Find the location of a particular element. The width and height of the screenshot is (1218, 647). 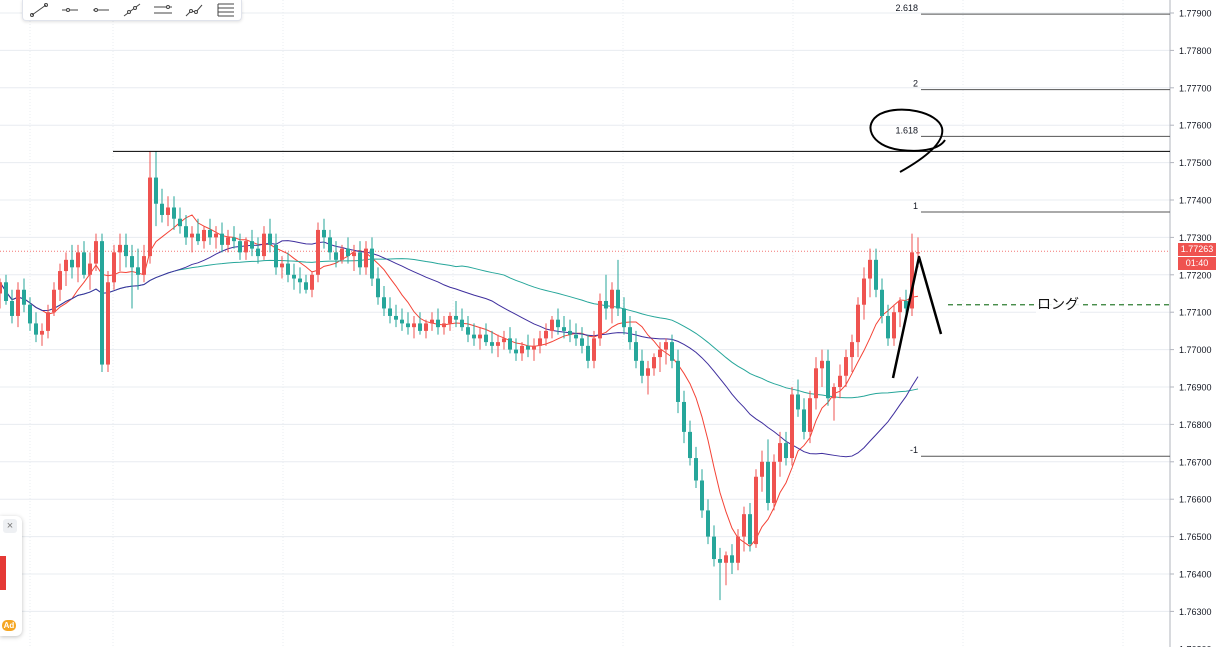

path-tool is located at coordinates (193, 10).